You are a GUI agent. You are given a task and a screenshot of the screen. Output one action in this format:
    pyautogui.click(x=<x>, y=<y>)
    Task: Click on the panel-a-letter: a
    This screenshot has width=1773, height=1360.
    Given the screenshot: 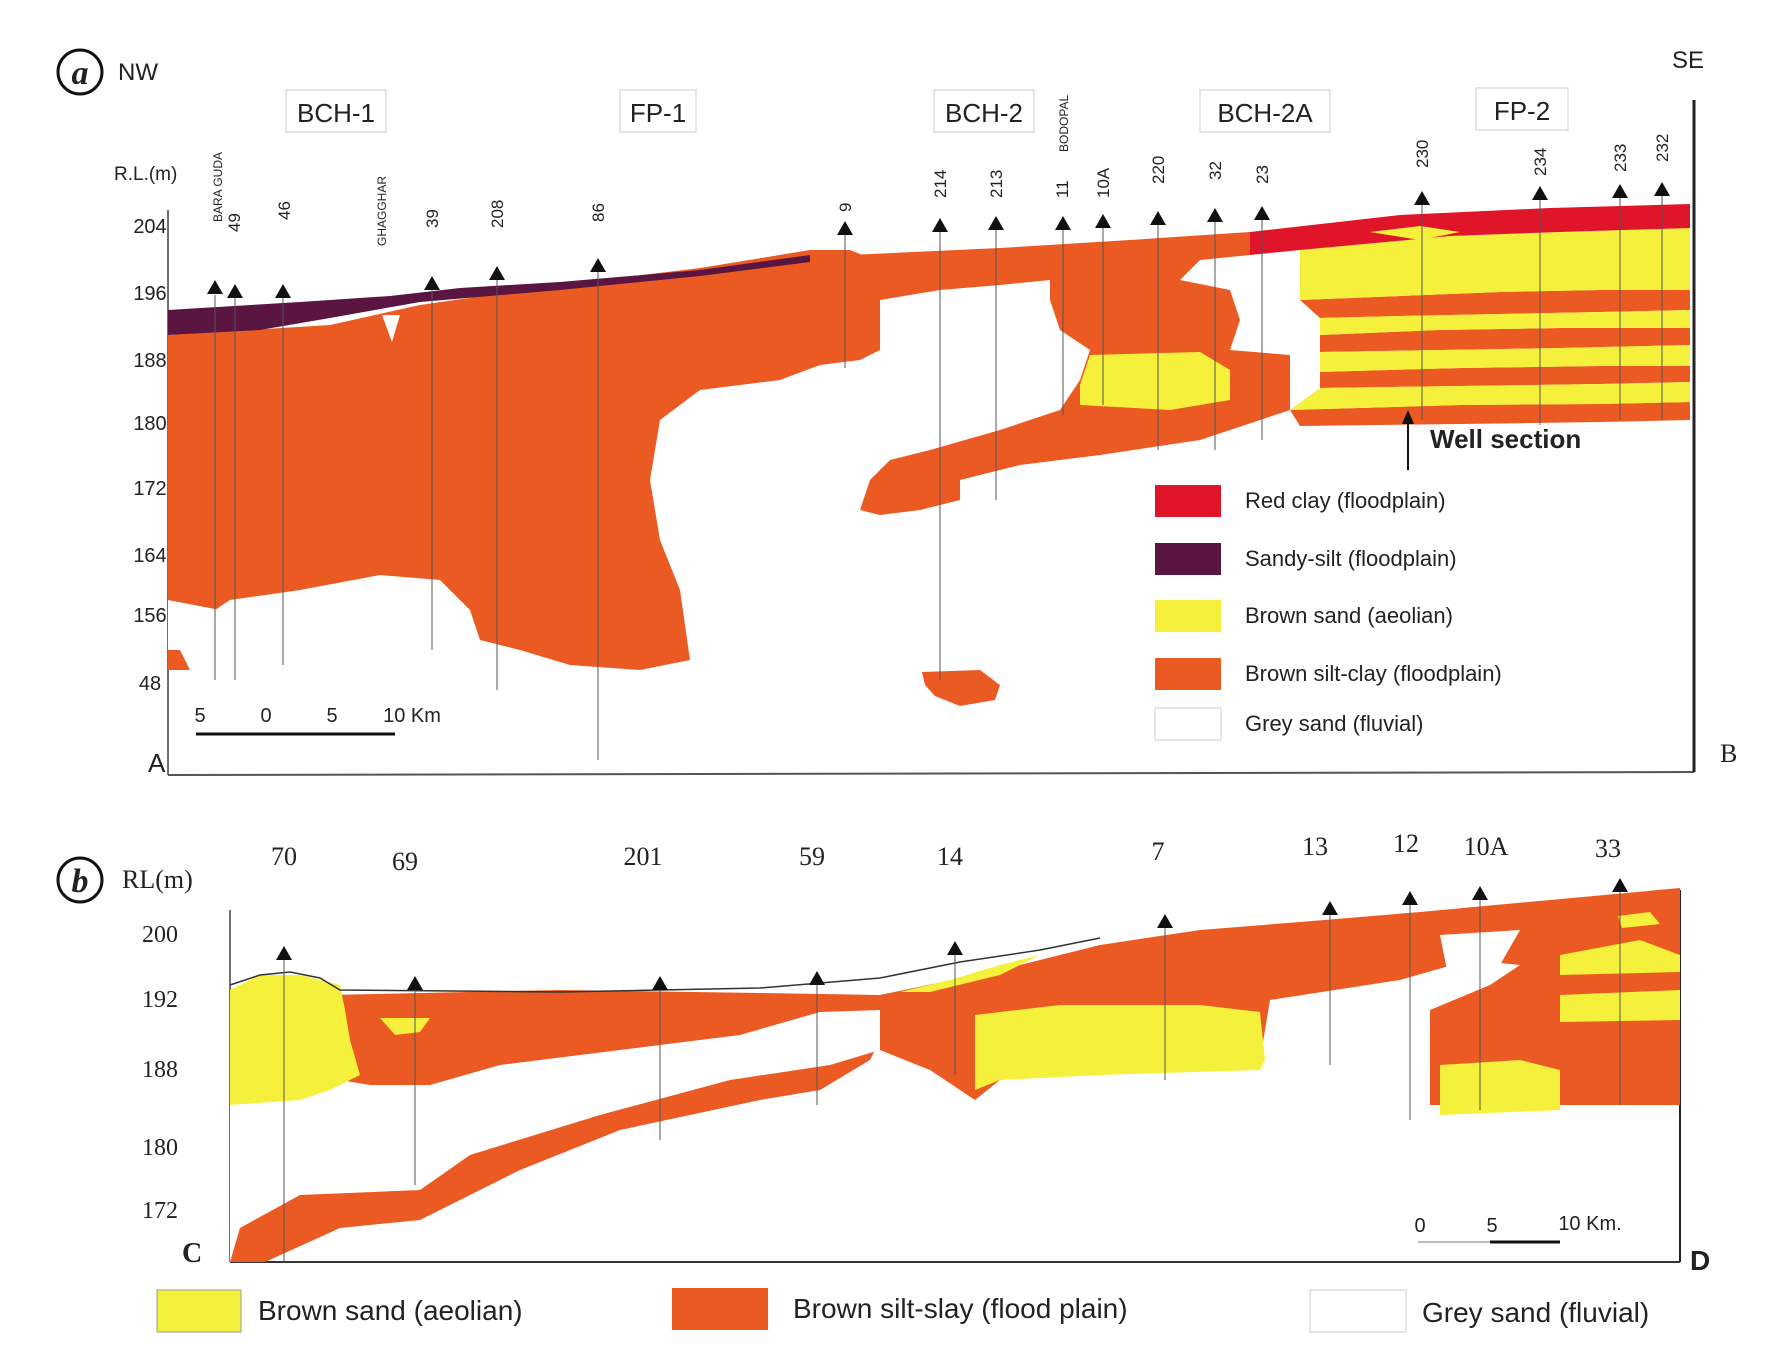 What is the action you would take?
    pyautogui.click(x=80, y=73)
    